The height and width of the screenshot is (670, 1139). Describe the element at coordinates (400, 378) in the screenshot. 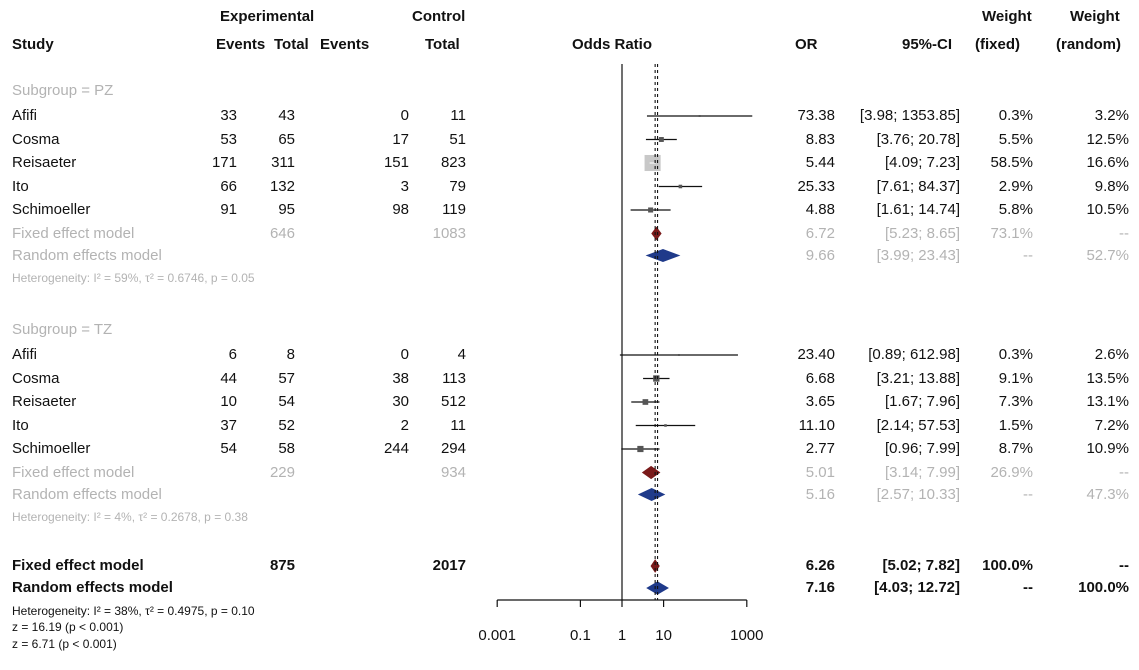

I see `ctl-events: 38` at that location.